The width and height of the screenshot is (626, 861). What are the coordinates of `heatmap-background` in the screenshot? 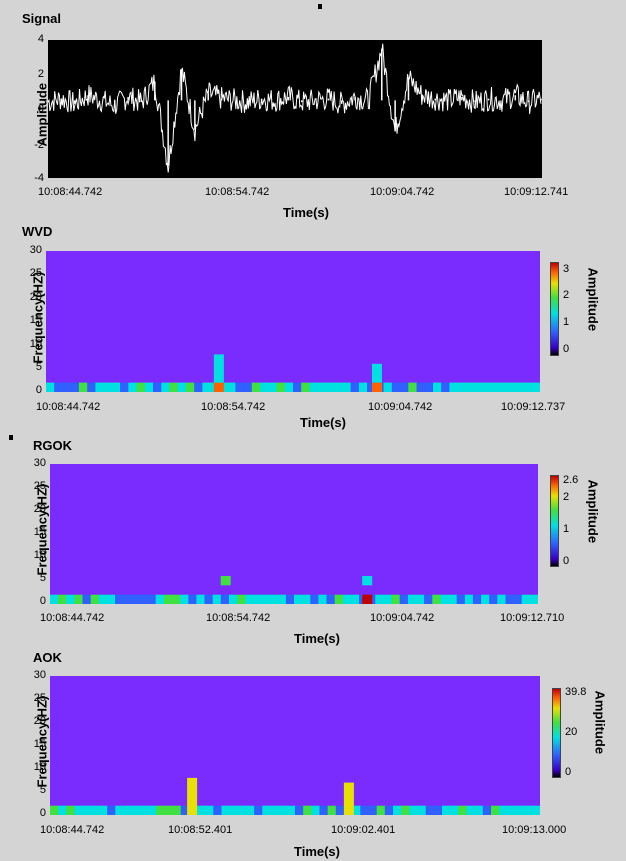 It's located at (295, 745).